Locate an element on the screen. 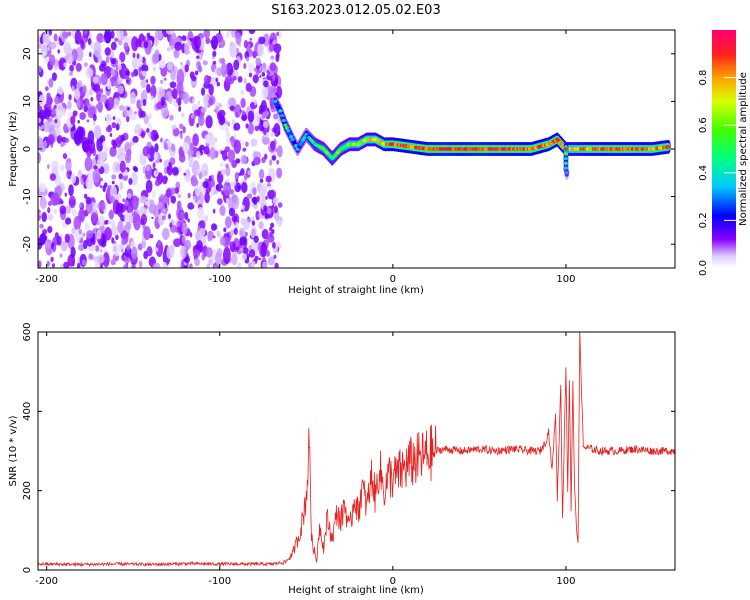 The image size is (750, 600). colorbar-label: Normalized spectral amplitude is located at coordinates (743, 149).